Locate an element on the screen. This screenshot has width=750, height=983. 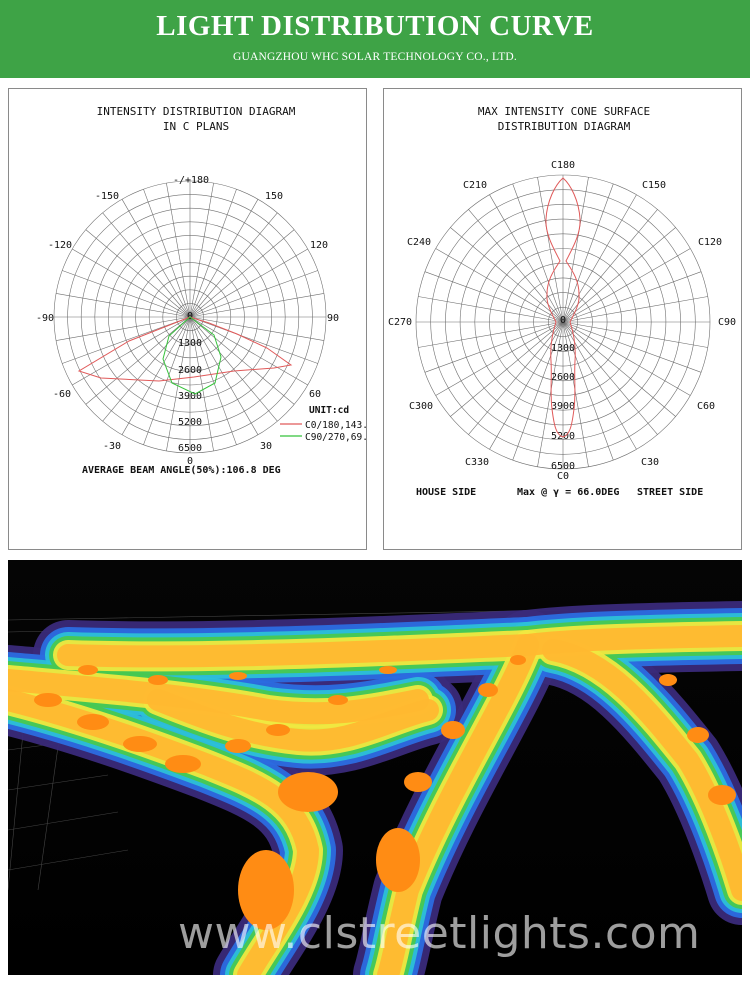
c180-label: C180 is located at coordinates (563, 165).